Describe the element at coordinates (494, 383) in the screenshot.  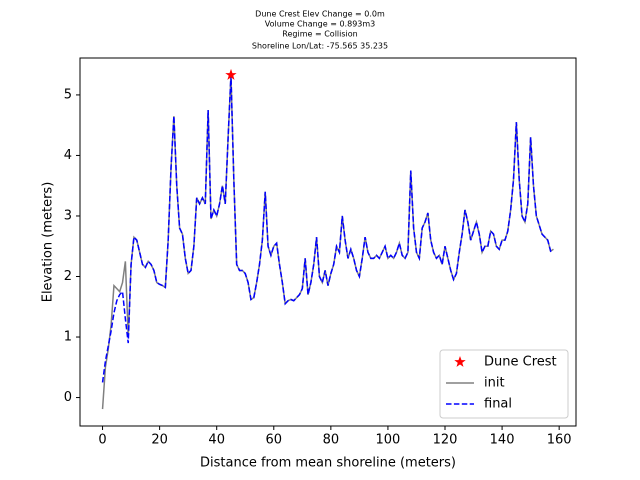
I see `legend-label: init` at that location.